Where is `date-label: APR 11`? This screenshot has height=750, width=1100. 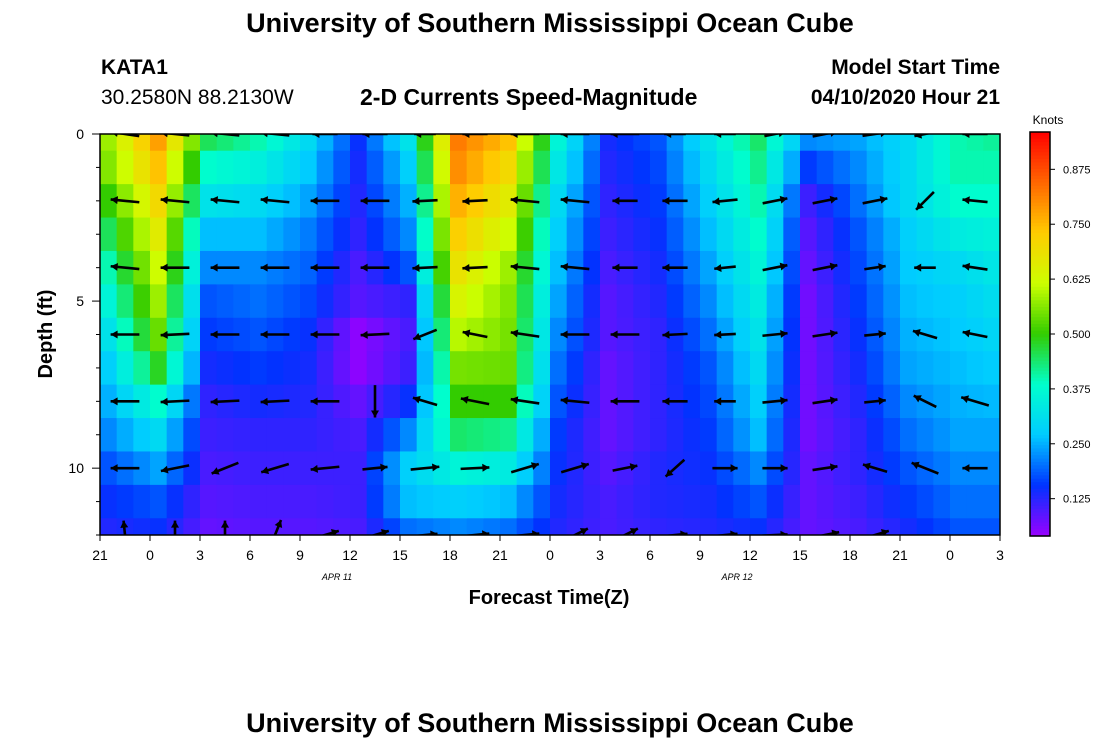
date-label: APR 11 is located at coordinates (336, 577).